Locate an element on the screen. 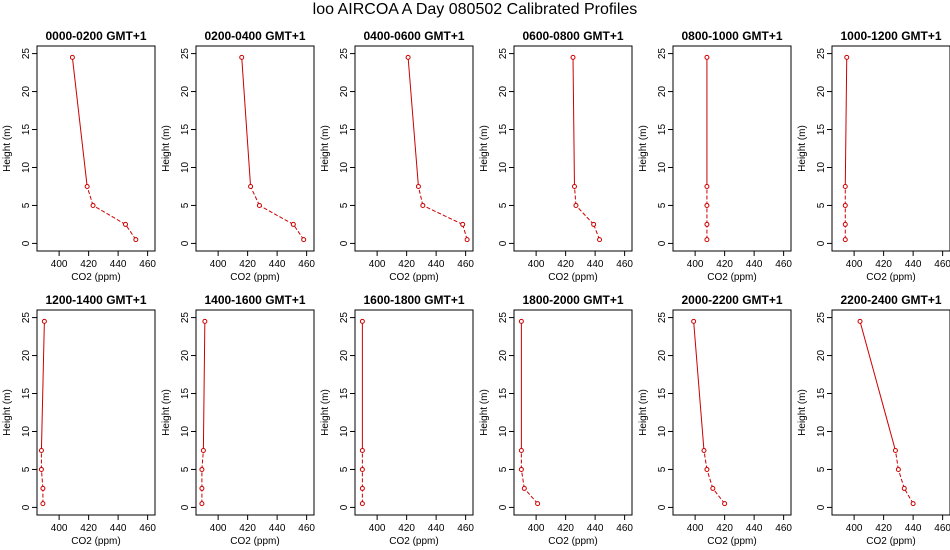 This screenshot has width=950, height=550. panel-title: 2000-2200 GMT+1 is located at coordinates (731, 300).